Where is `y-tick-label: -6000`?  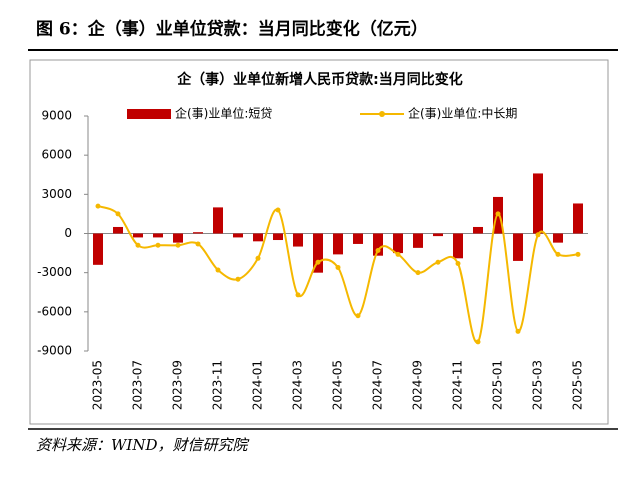
y-tick-label: -6000 is located at coordinates (54, 311).